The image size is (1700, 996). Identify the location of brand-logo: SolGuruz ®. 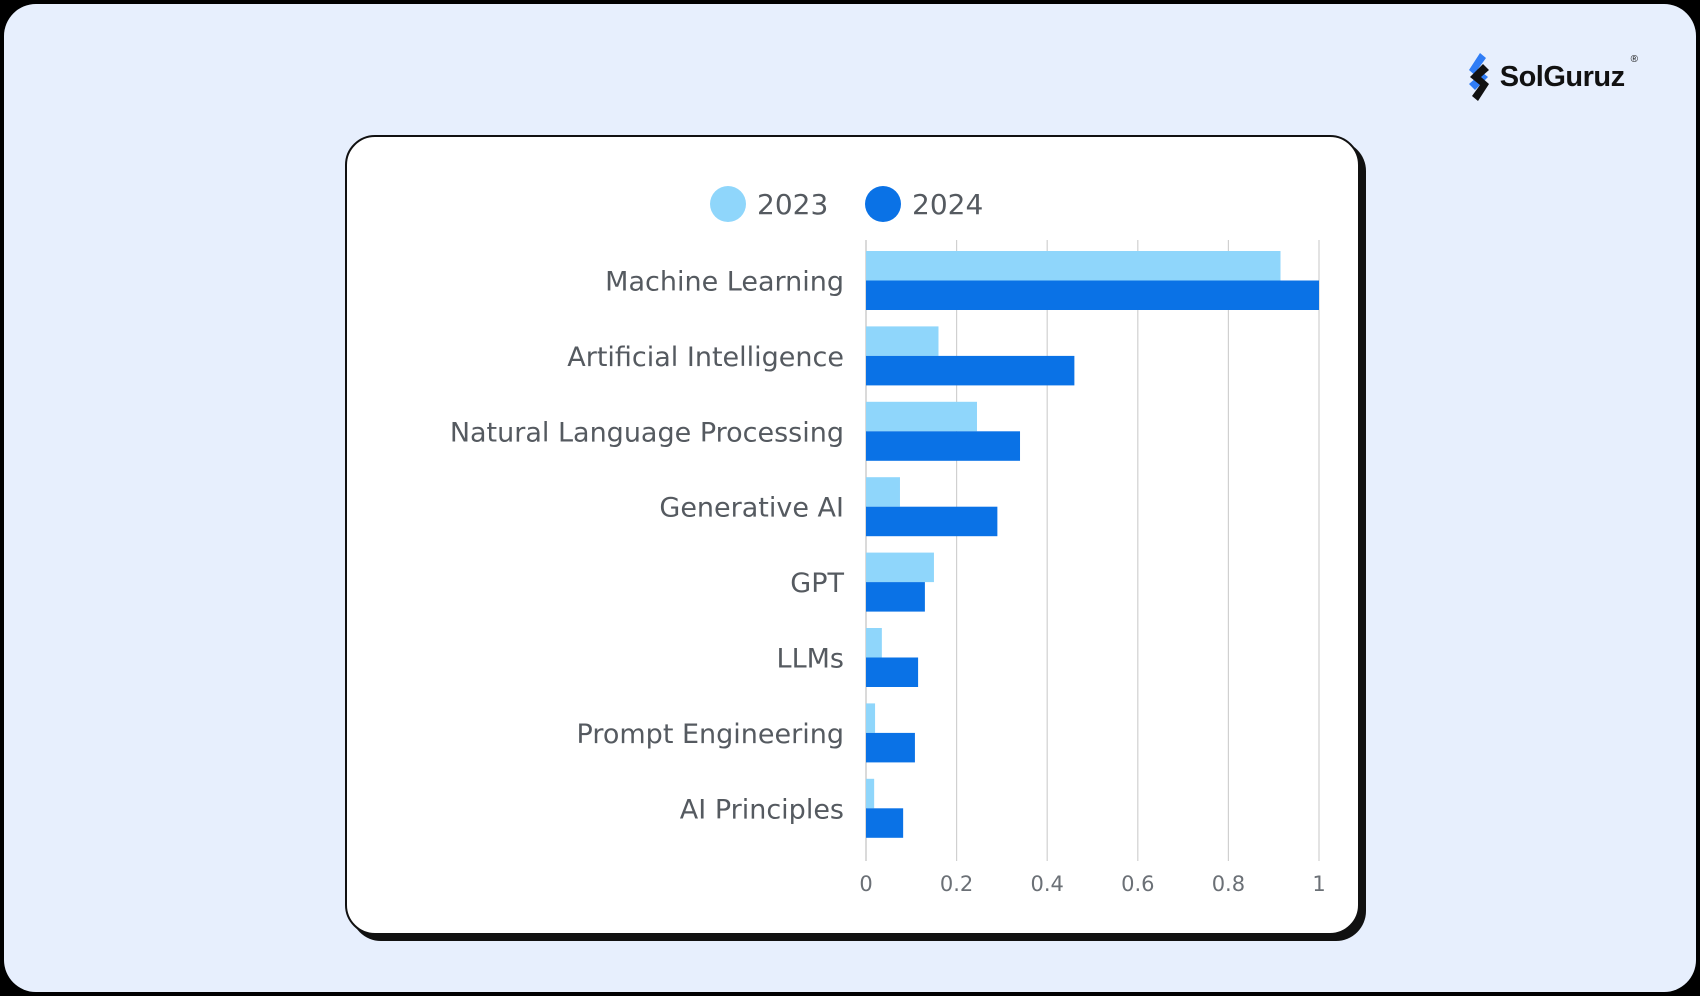
(1551, 77).